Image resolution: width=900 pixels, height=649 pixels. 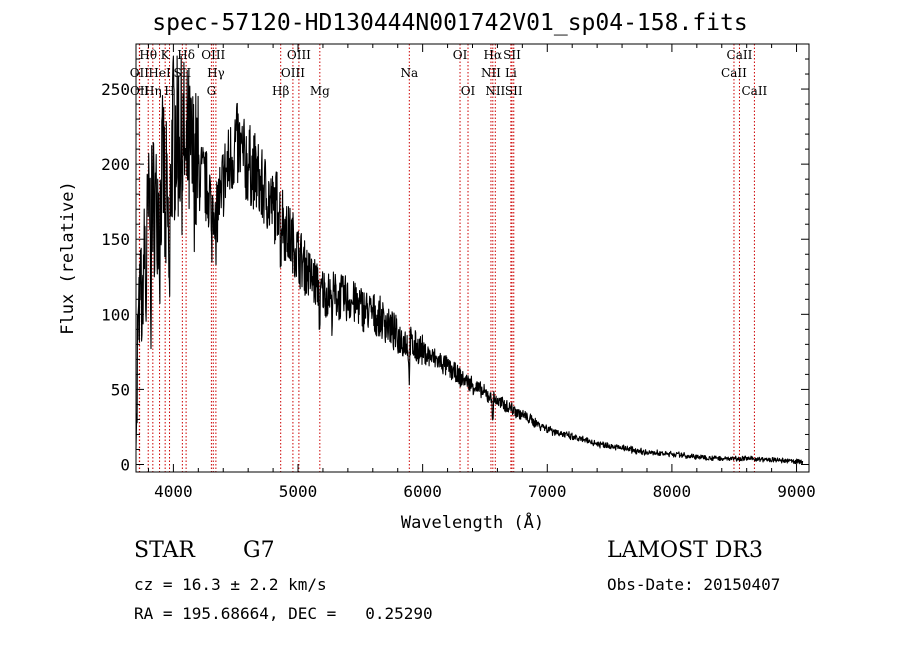 What do you see at coordinates (320, 91) in the screenshot?
I see `spectral-line-label: Mg` at bounding box center [320, 91].